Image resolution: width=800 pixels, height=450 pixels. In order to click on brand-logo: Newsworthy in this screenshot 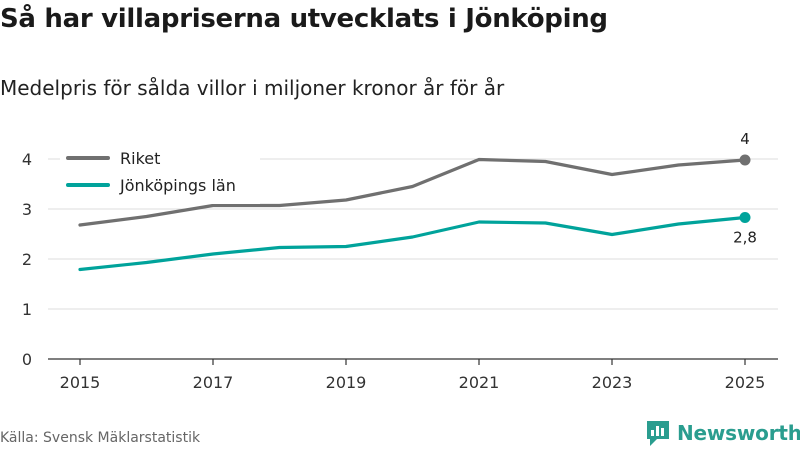, I will do `click(722, 433)`.